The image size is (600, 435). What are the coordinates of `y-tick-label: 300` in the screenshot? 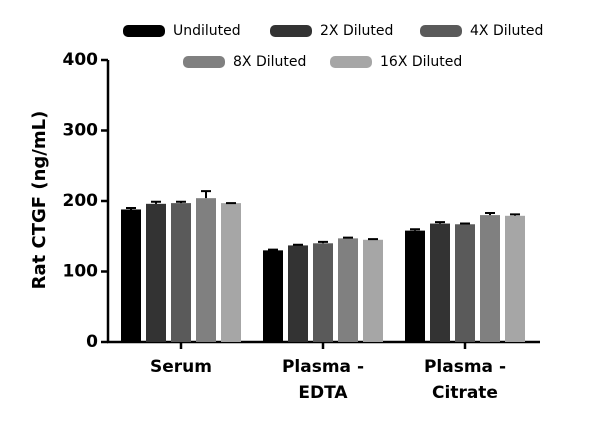 It's located at (81, 131).